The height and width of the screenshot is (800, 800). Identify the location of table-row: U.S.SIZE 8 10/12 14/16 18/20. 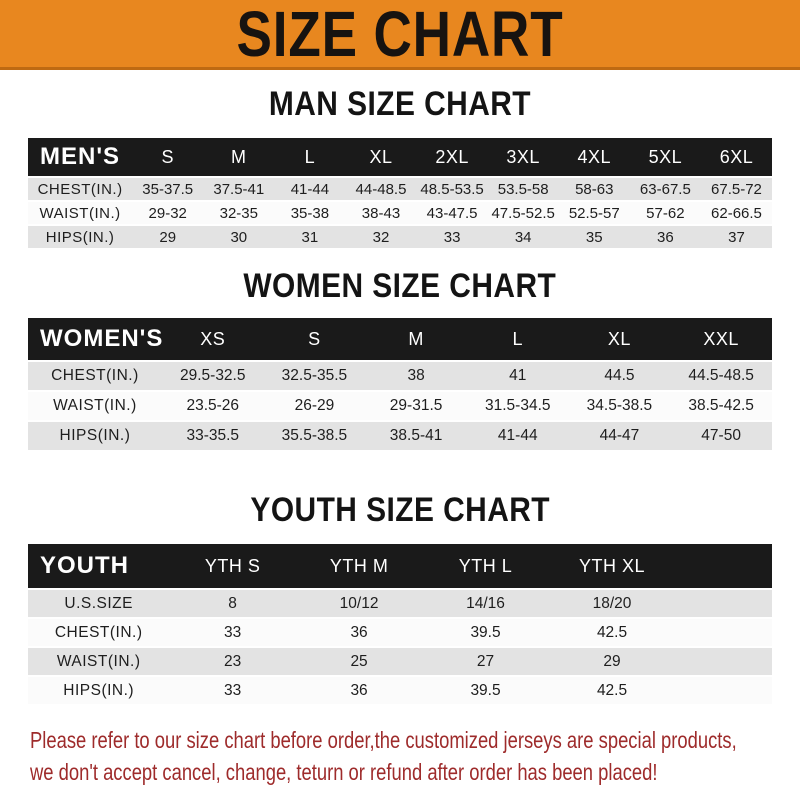
(400, 603).